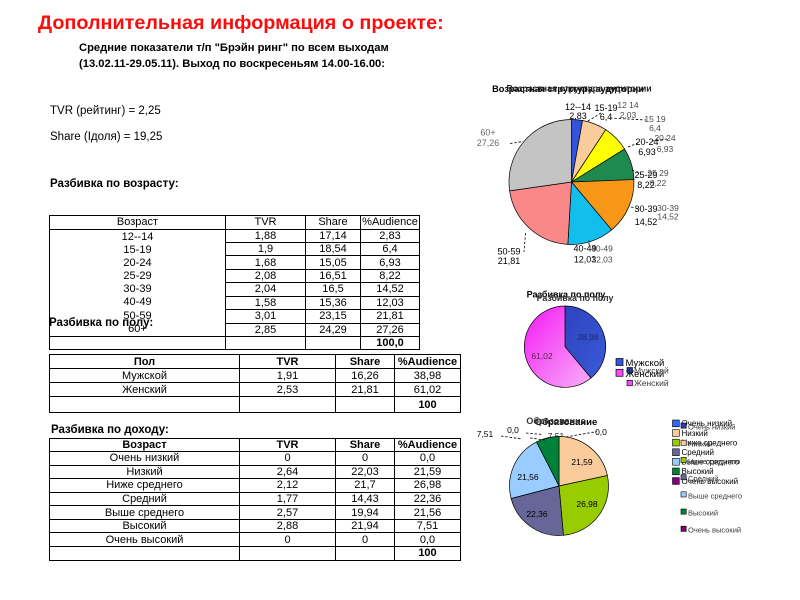 The height and width of the screenshot is (600, 800). Describe the element at coordinates (487, 133) in the screenshot. I see `svg-text: 60+` at that location.